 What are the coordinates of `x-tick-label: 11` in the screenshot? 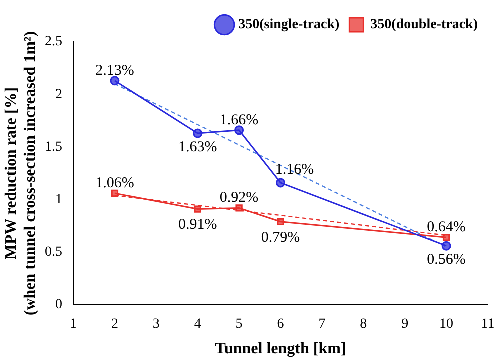 It's located at (488, 324).